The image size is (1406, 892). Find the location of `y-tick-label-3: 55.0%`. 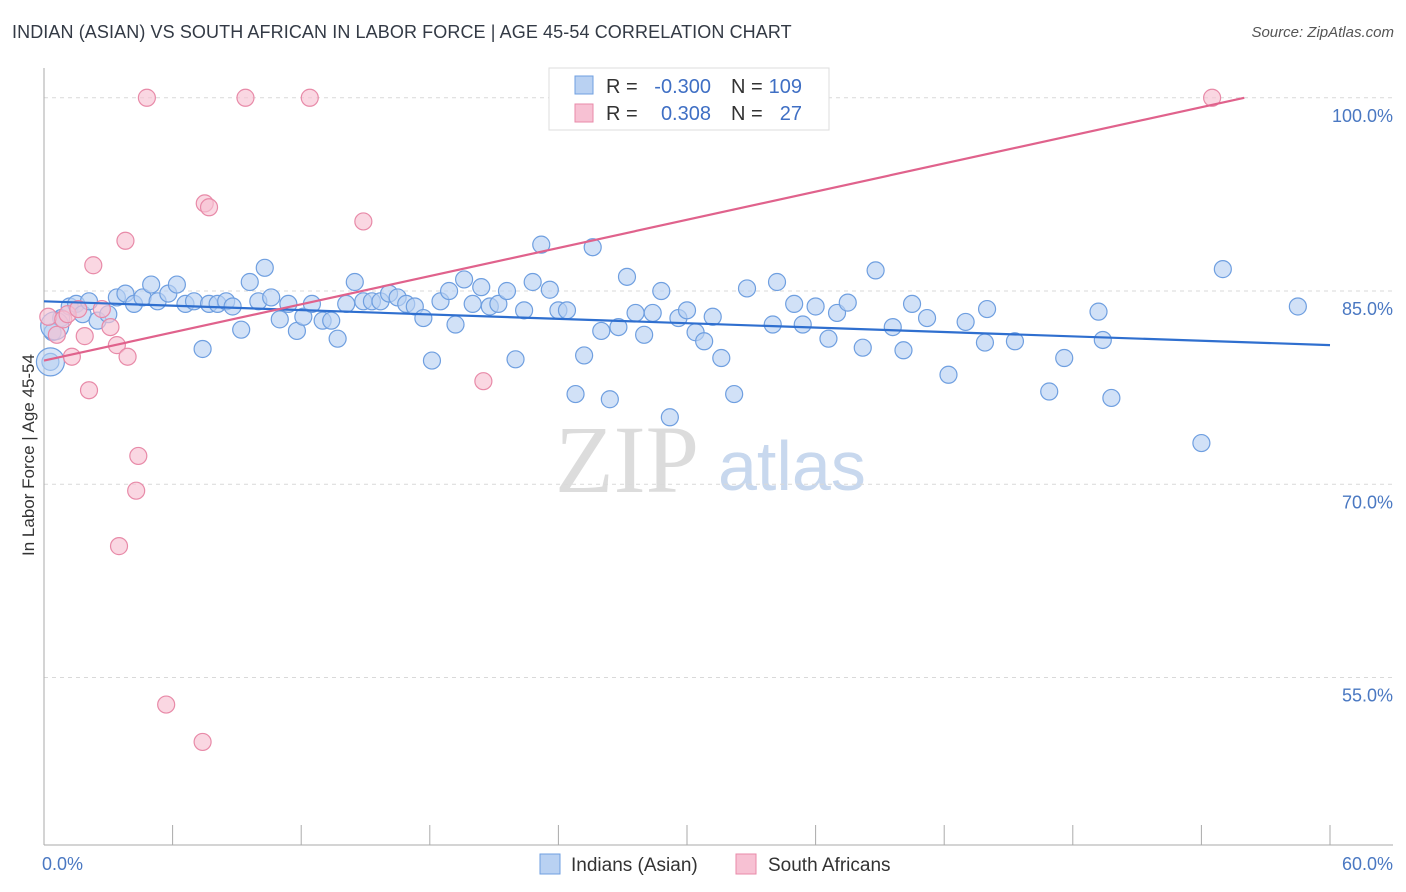

y-tick-label-3: 55.0% is located at coordinates (1367, 696).